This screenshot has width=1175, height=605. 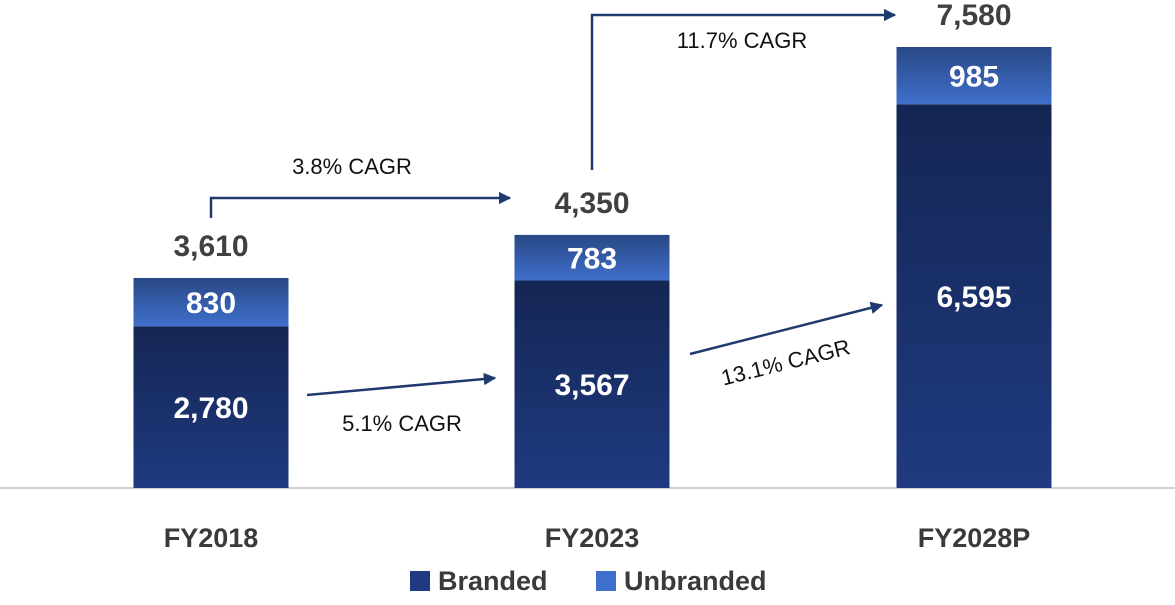 What do you see at coordinates (352, 166) in the screenshot?
I see `annotation: 3.8% CAGR` at bounding box center [352, 166].